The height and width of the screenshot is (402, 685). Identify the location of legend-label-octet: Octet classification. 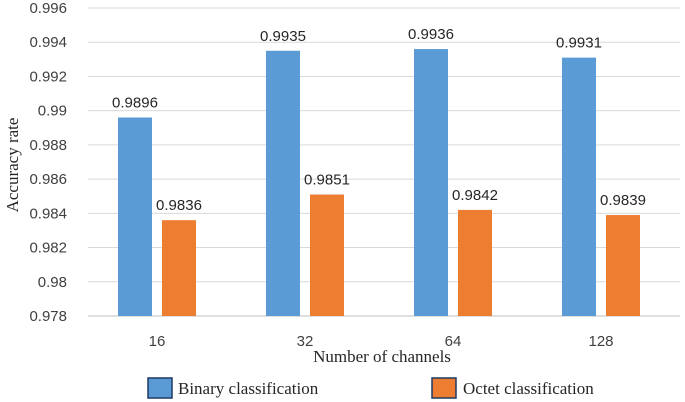
(528, 388).